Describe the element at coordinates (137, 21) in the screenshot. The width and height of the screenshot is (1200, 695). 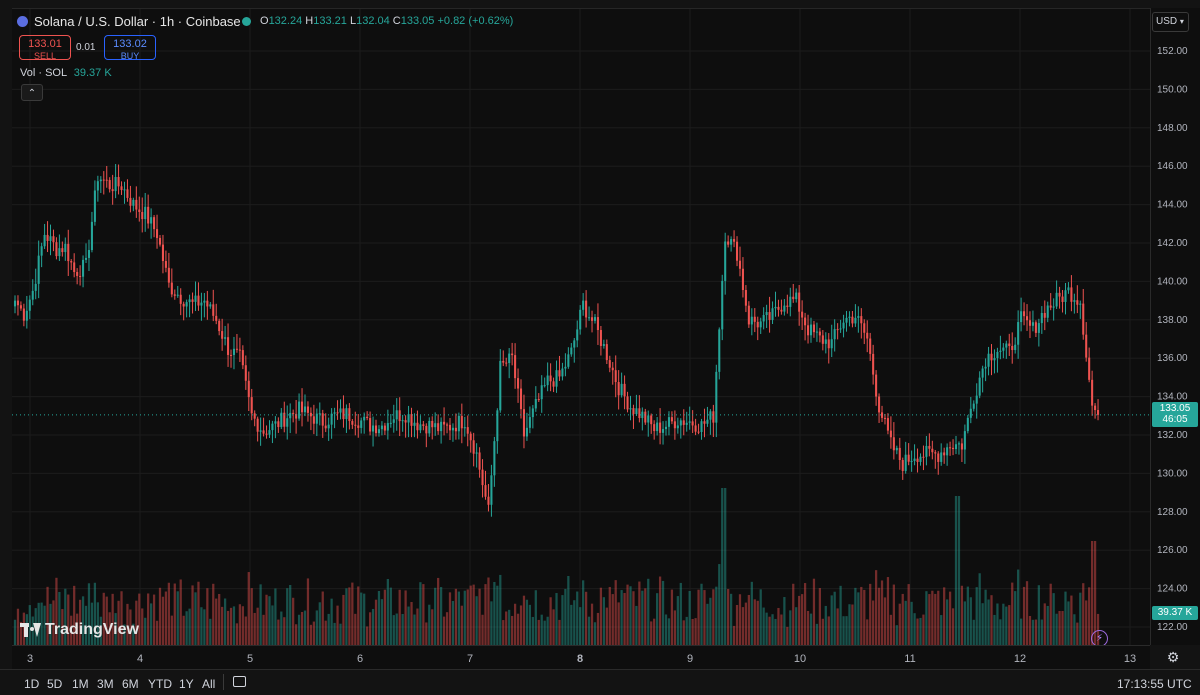
I see `symbol-title: Solana / U.S. Dollar · 1h · Coinbase` at that location.